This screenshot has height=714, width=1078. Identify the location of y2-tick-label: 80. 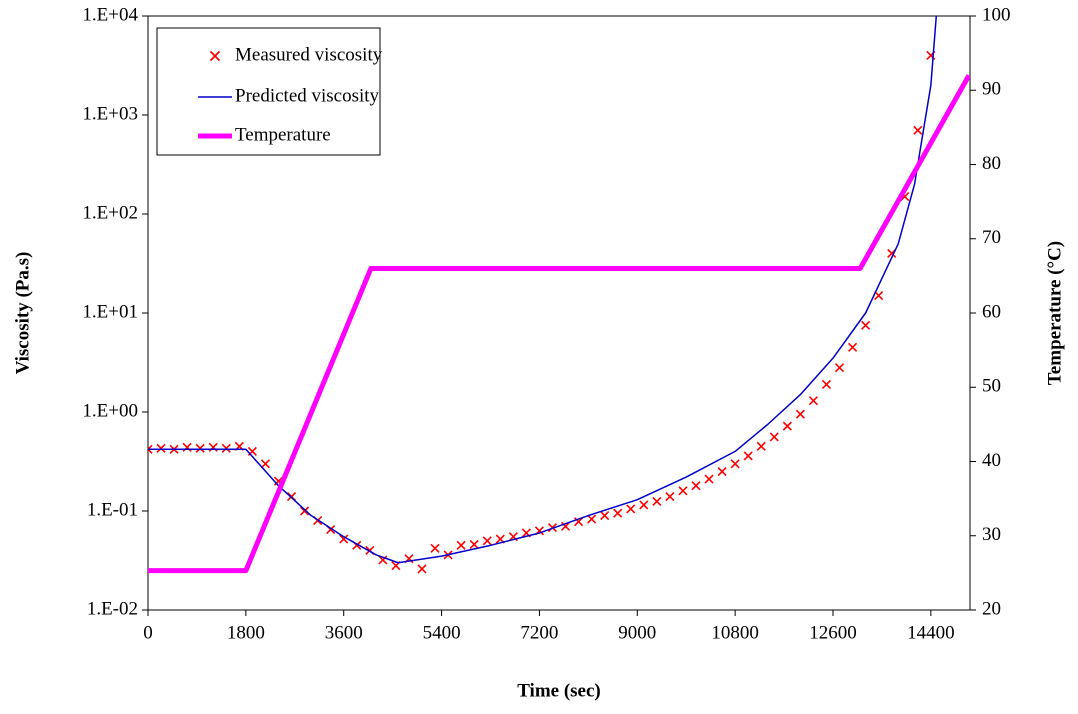
(991, 163).